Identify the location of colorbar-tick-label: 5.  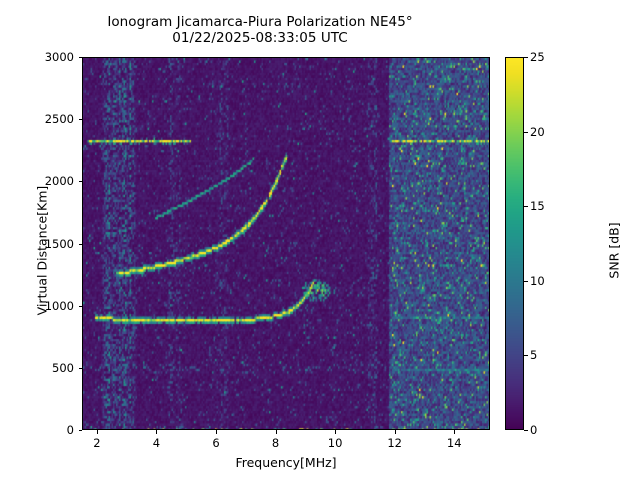
(534, 355).